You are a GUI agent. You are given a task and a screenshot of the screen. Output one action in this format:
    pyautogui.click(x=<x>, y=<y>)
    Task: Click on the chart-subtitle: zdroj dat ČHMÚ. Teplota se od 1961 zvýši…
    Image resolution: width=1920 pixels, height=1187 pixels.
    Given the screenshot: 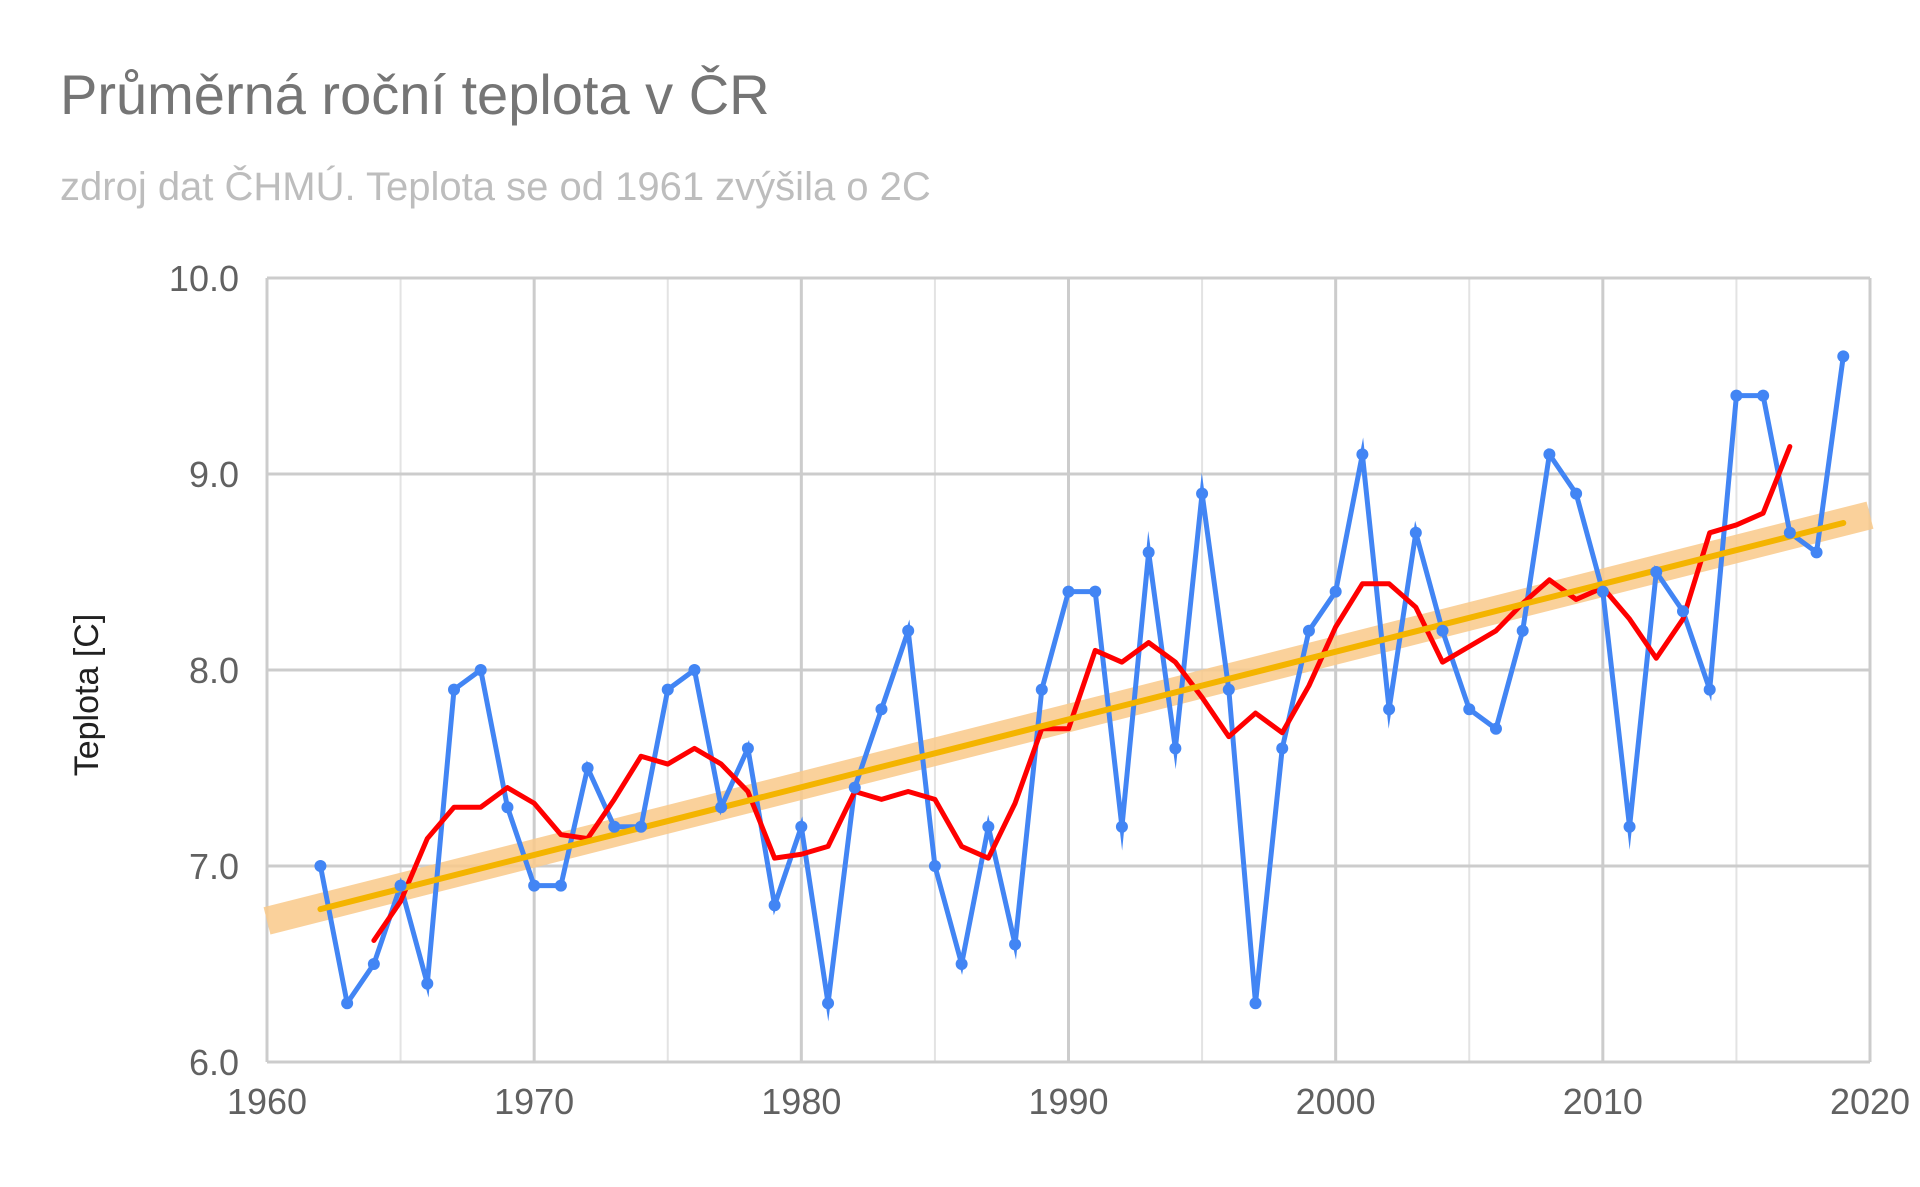 What is the action you would take?
    pyautogui.click(x=495, y=187)
    